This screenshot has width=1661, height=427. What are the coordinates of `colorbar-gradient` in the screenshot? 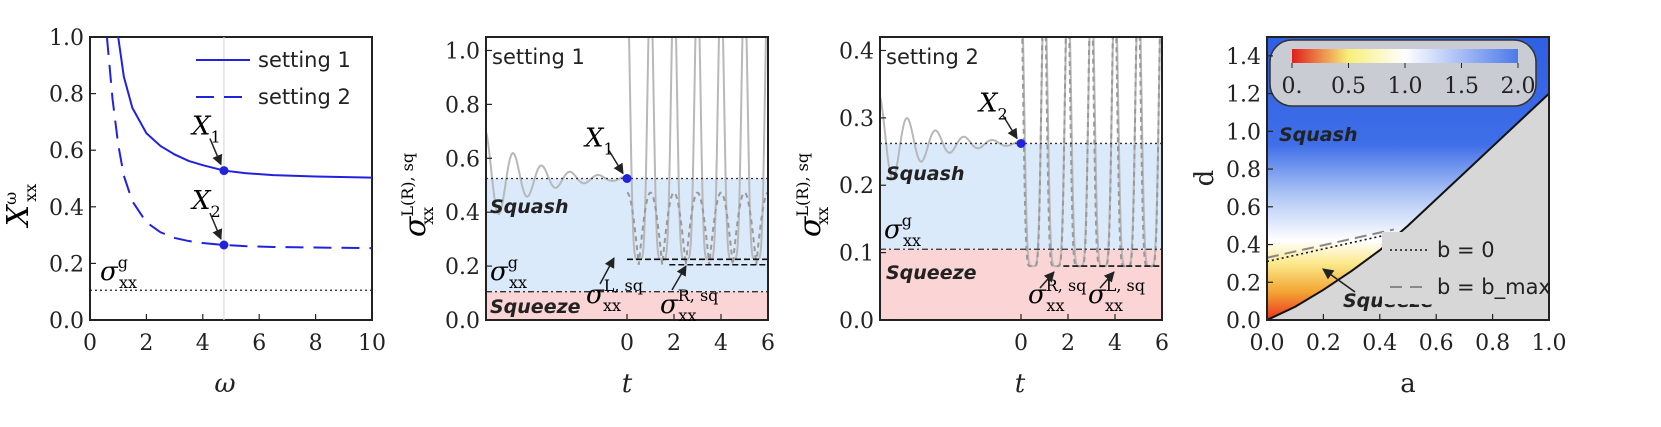 It's located at (1405, 56).